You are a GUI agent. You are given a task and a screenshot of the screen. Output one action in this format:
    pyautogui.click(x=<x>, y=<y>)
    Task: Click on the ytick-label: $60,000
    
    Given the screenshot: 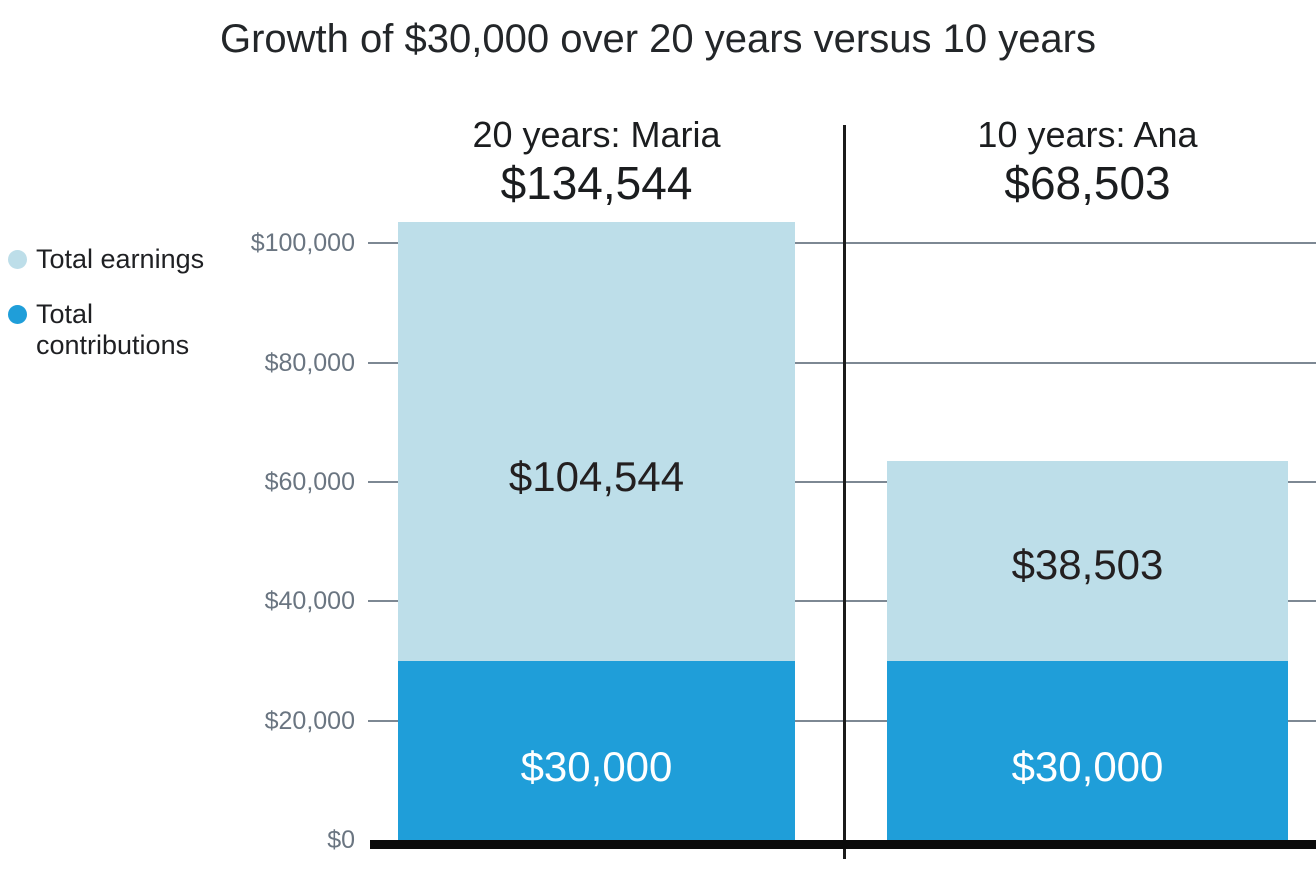 What is the action you would take?
    pyautogui.click(x=309, y=481)
    